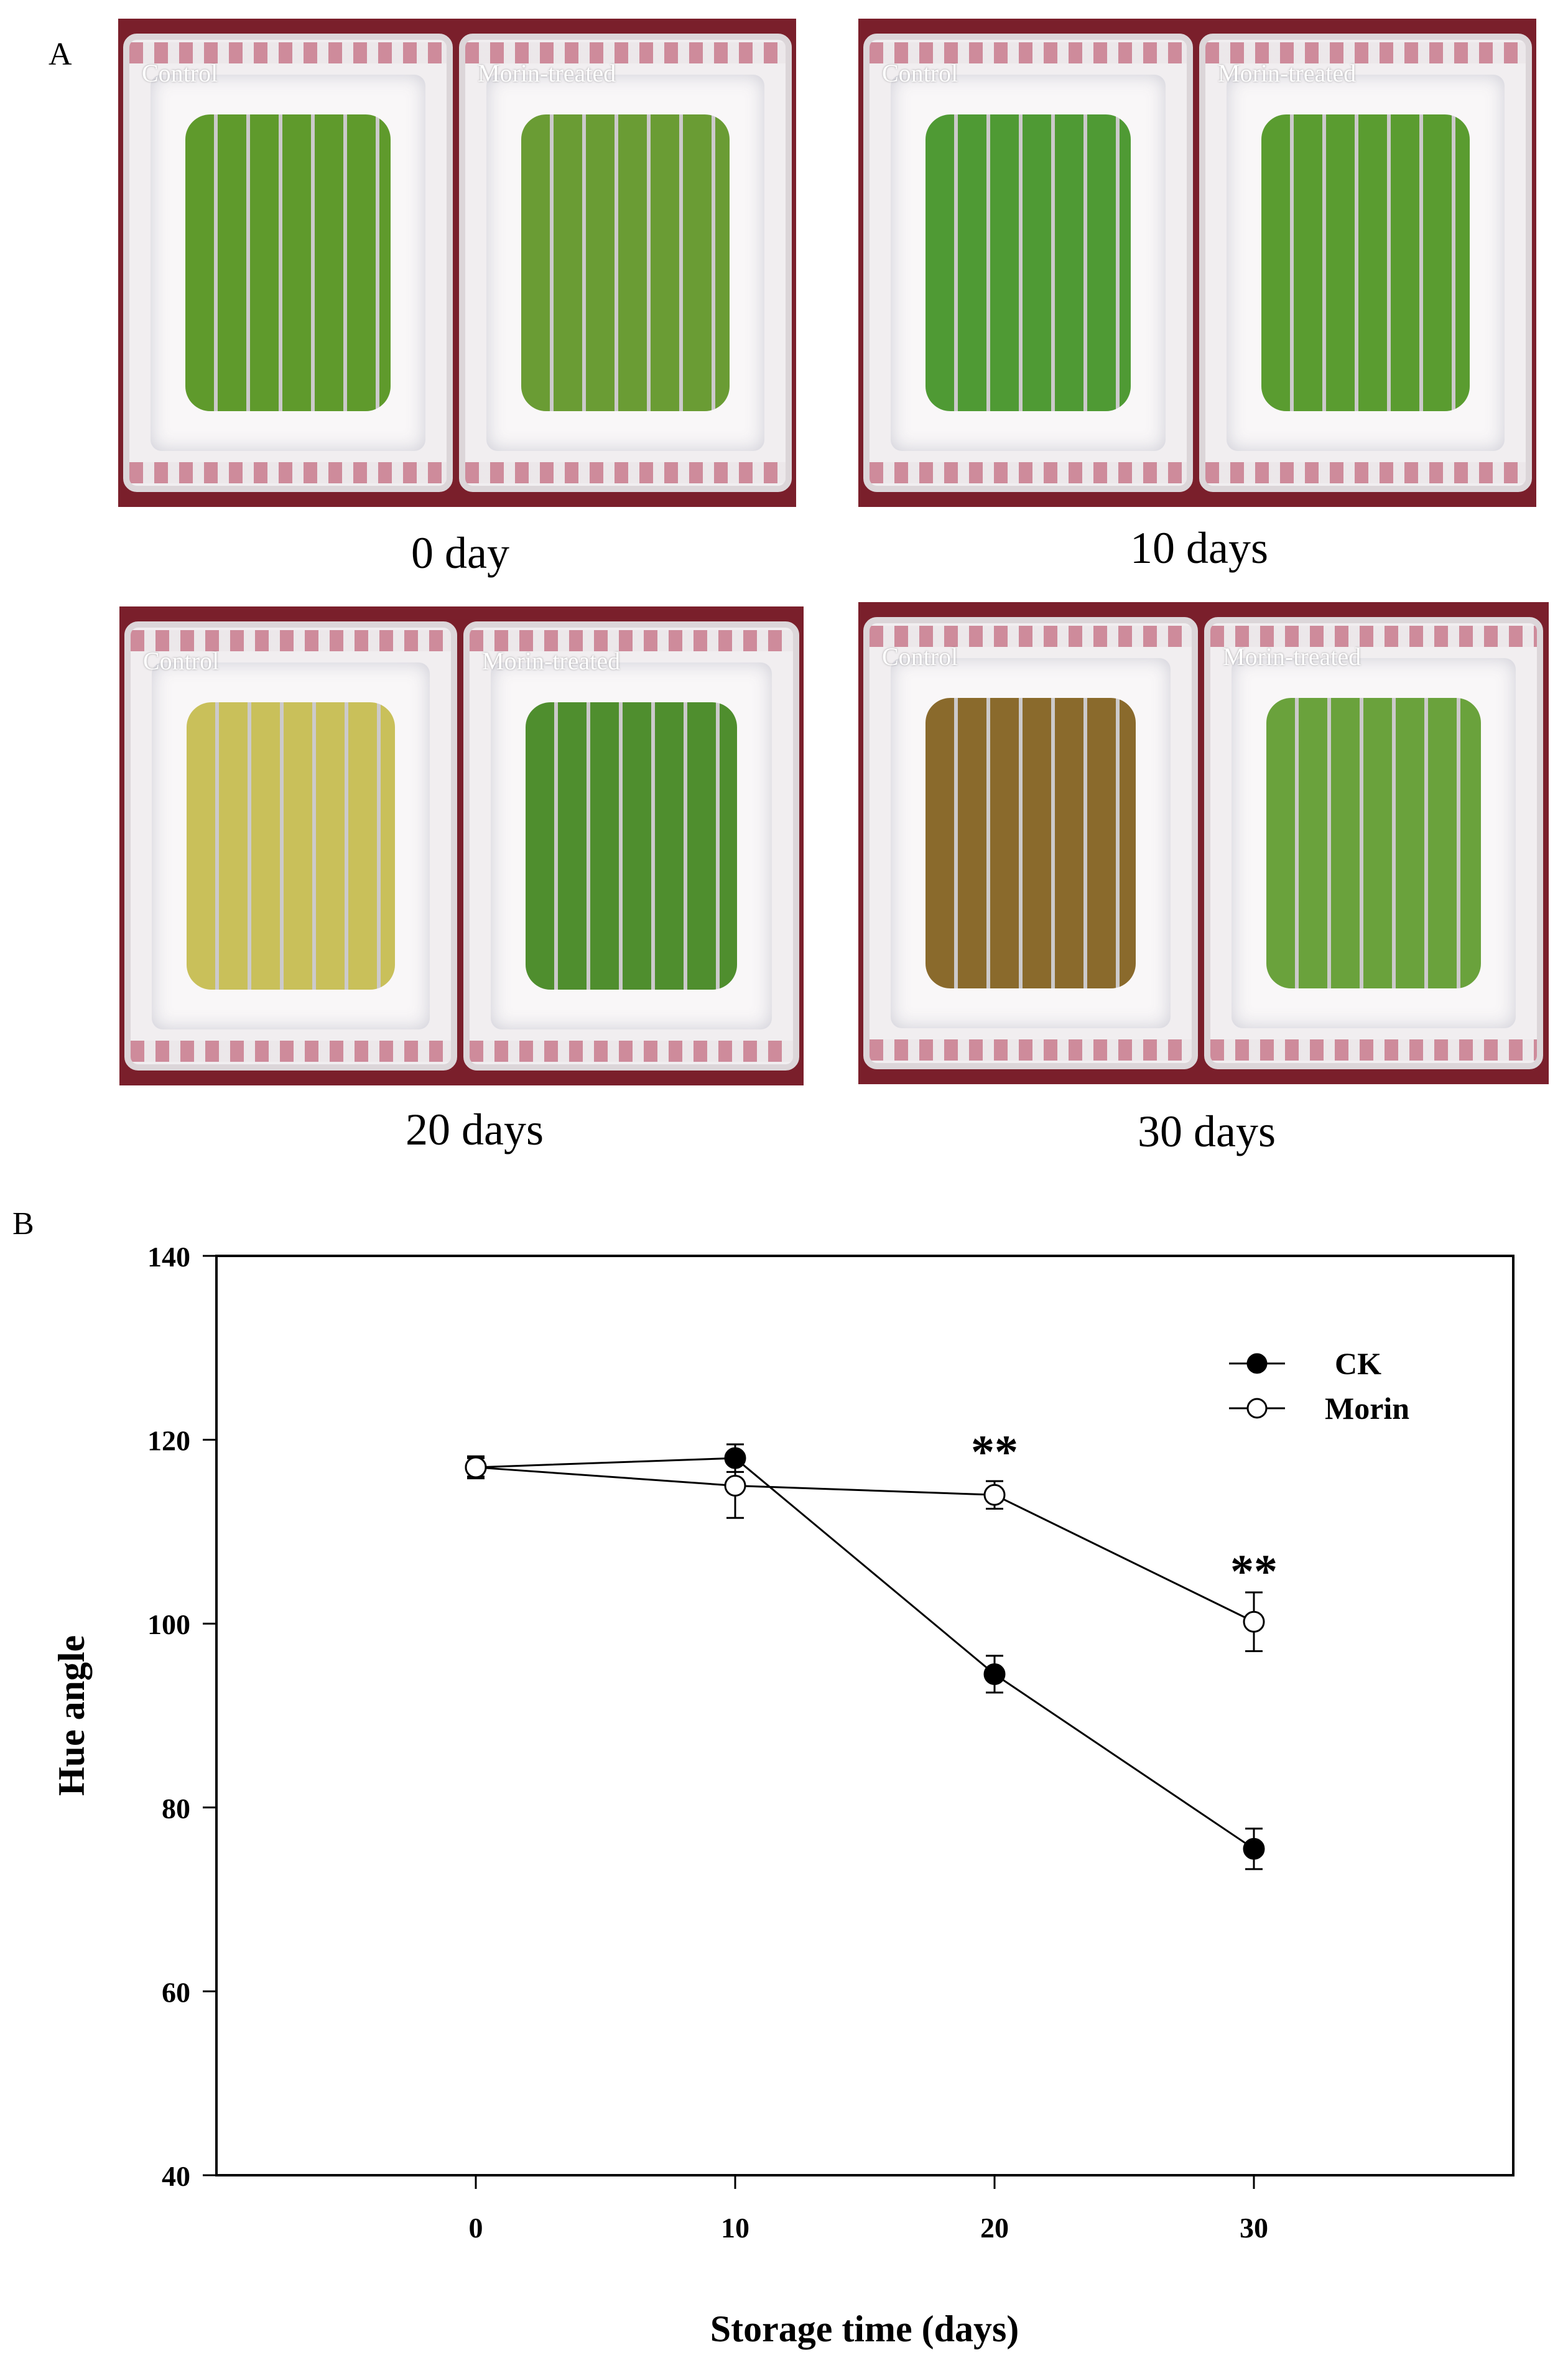 The image size is (1568, 2355). I want to click on panel-b-letter: B, so click(23, 1224).